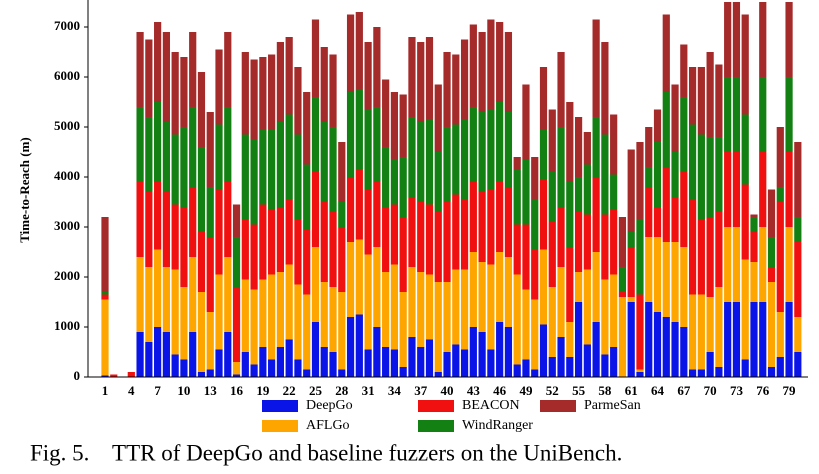 The image size is (819, 474). What do you see at coordinates (67, 325) in the screenshot?
I see `y-tick-label: 1000` at bounding box center [67, 325].